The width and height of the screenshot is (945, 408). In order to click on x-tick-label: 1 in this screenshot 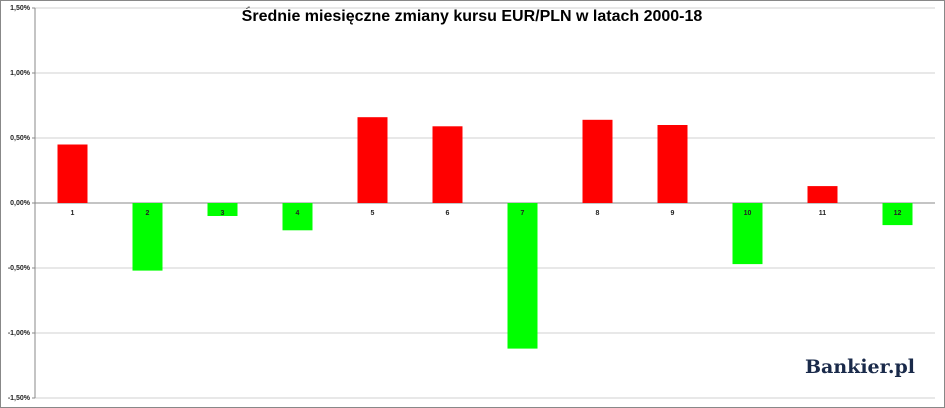, I will do `click(73, 213)`.